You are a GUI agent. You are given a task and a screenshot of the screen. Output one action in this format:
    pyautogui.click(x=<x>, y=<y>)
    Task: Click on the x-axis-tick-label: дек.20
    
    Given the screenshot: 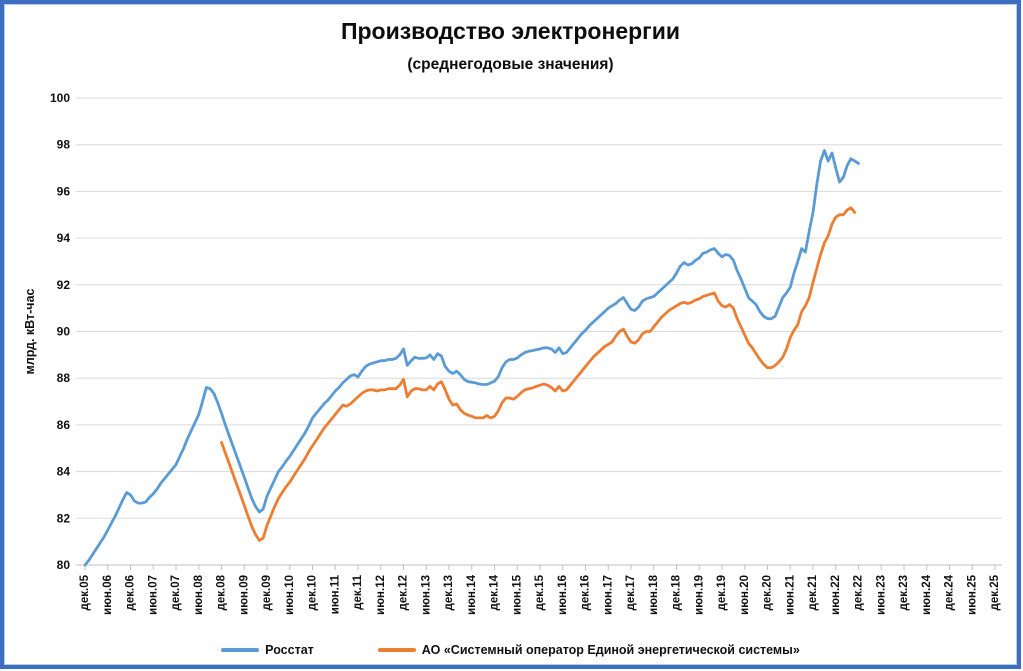 What is the action you would take?
    pyautogui.click(x=768, y=592)
    